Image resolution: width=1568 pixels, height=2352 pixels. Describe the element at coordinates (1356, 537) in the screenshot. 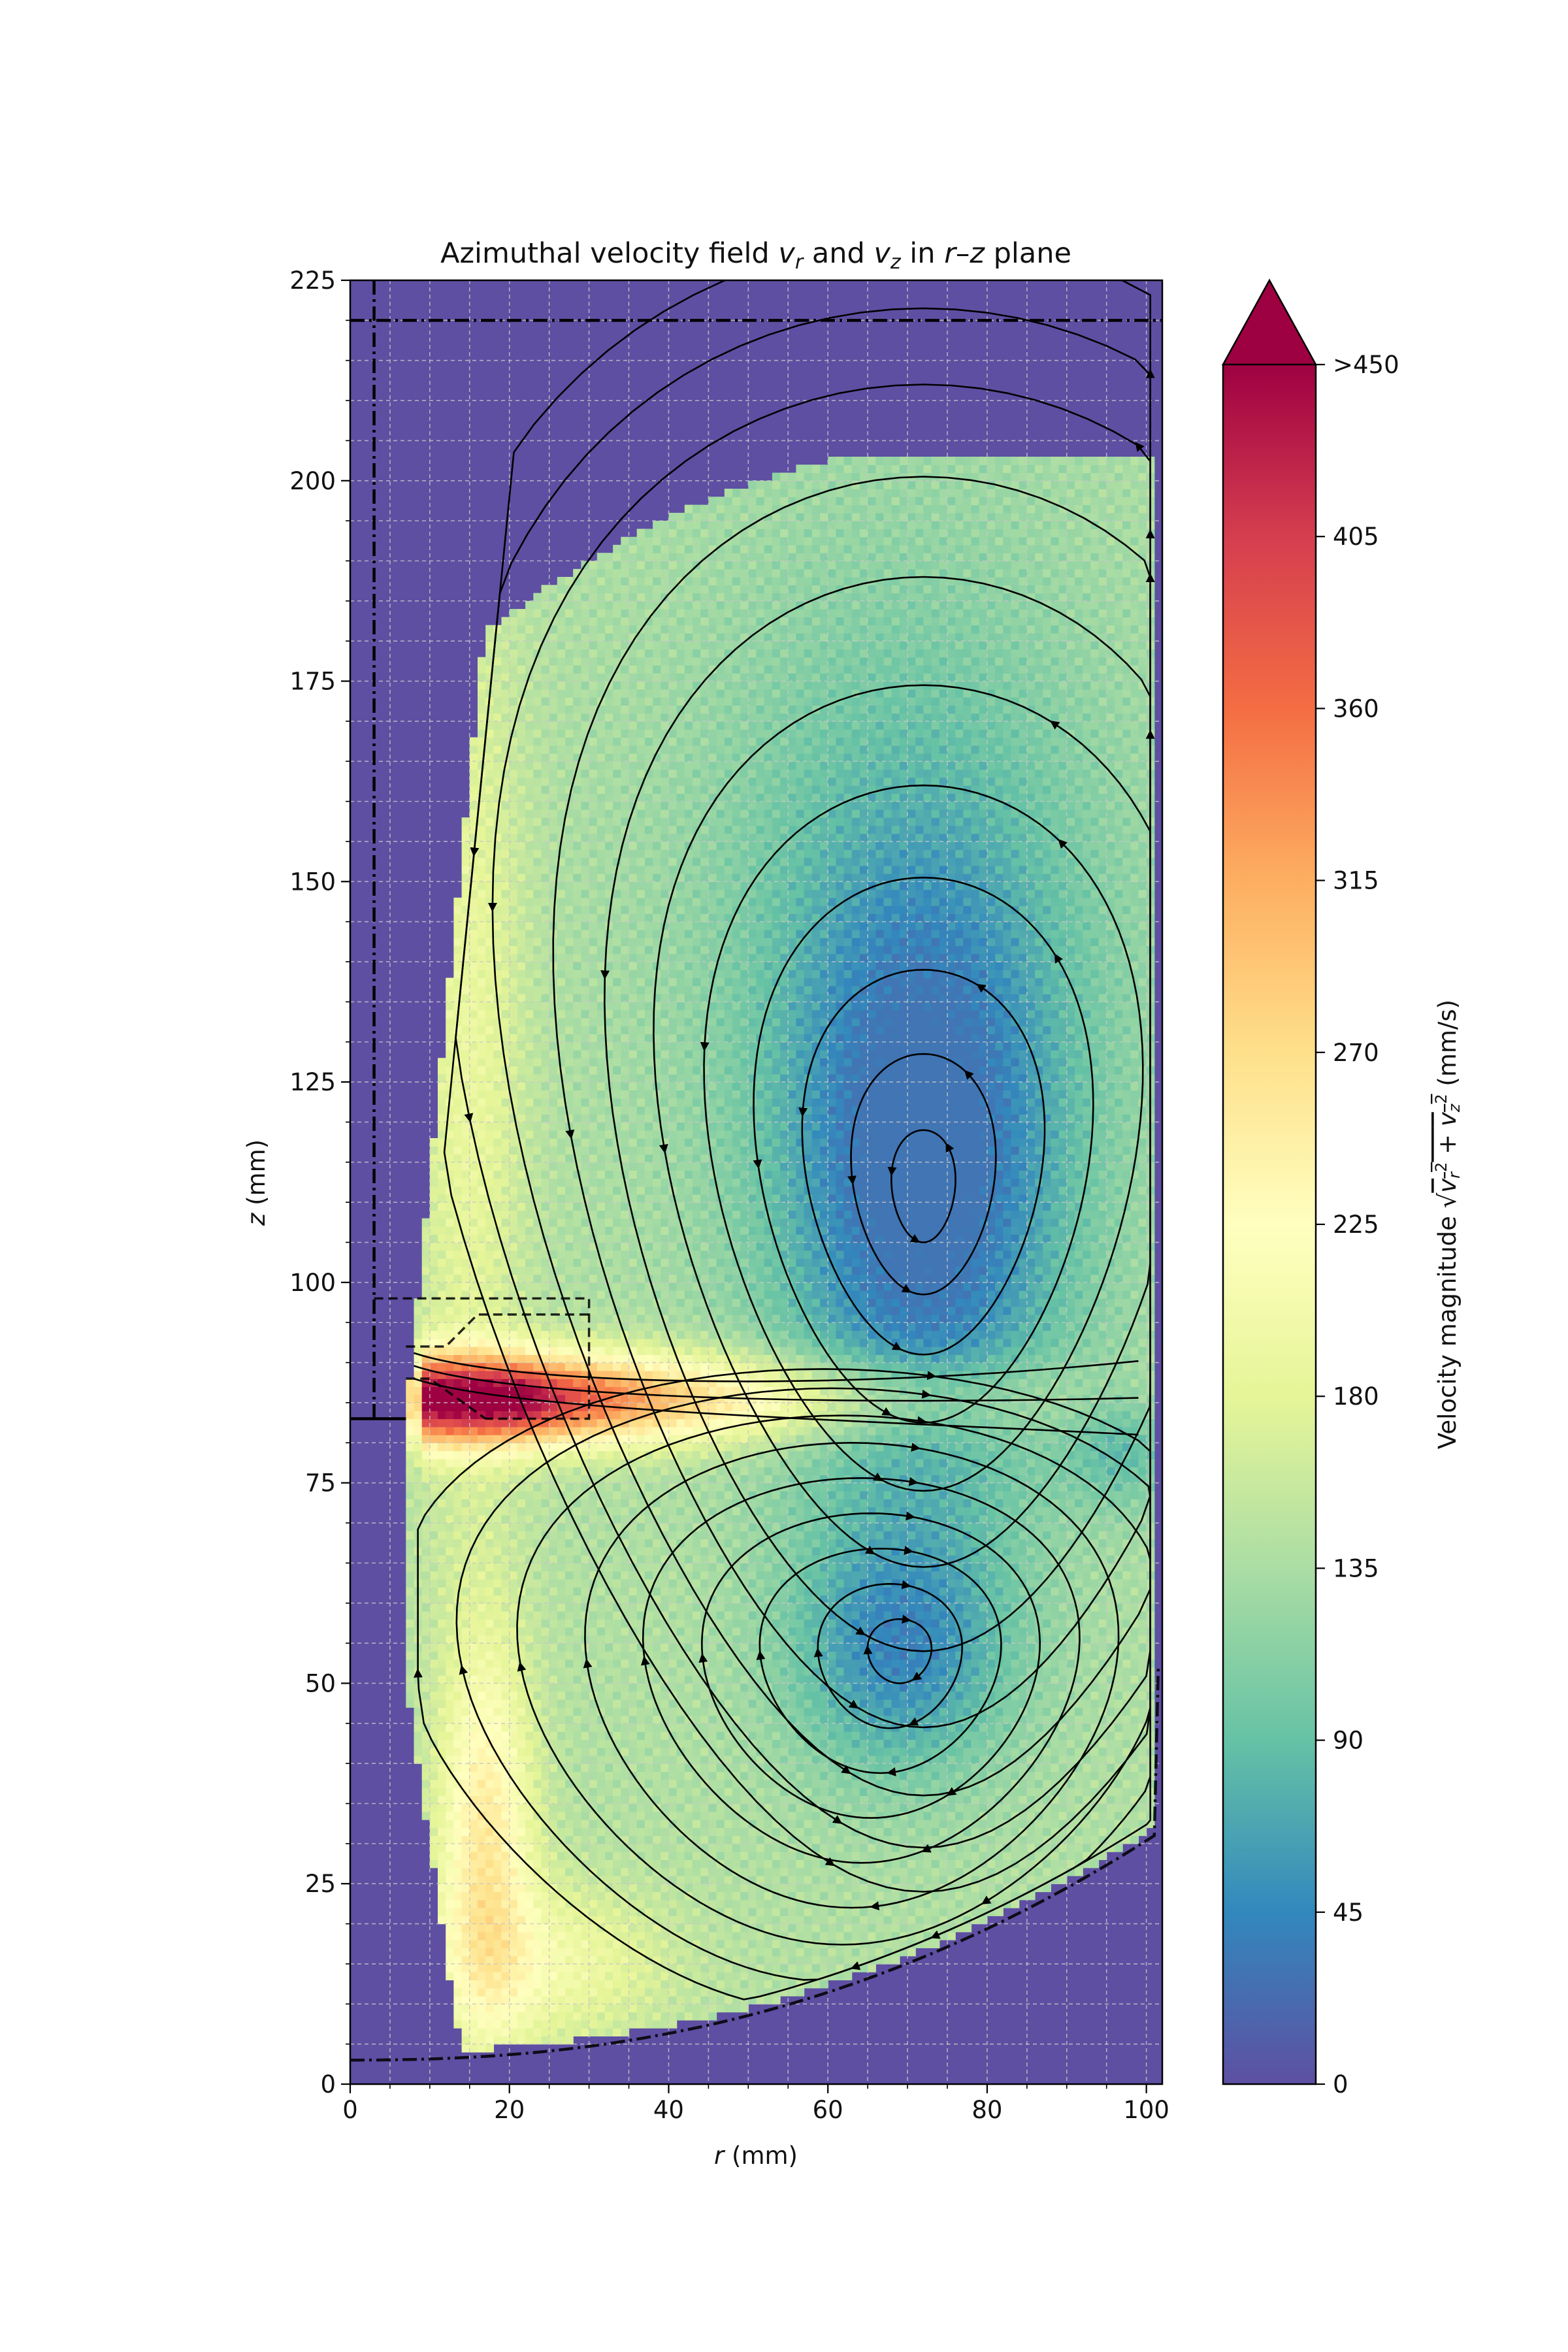

I see `colorbar-tick-label: 405` at that location.